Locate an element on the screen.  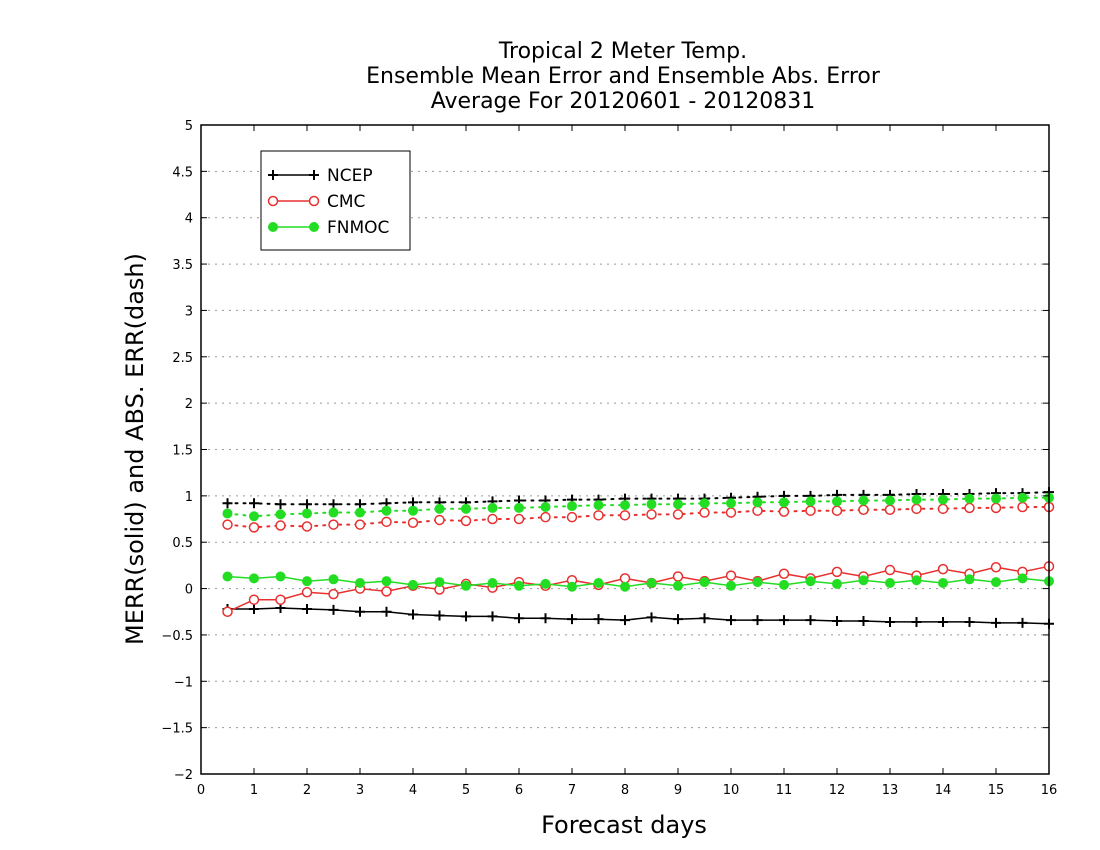
x-tick-label: 2 is located at coordinates (307, 790).